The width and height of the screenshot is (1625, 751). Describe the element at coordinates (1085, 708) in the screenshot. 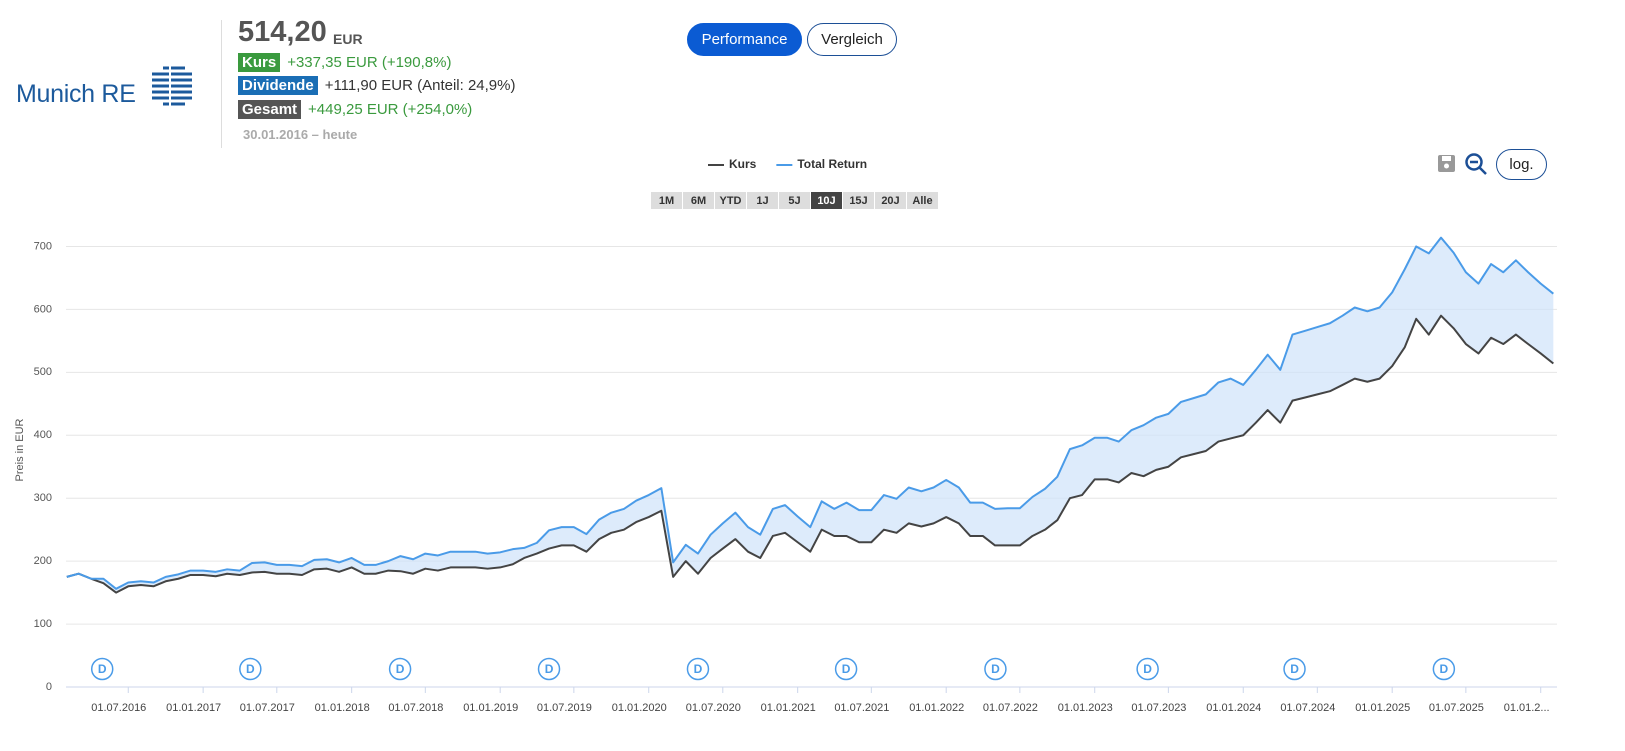

I see `x-tick-label: 01.01.2023` at that location.